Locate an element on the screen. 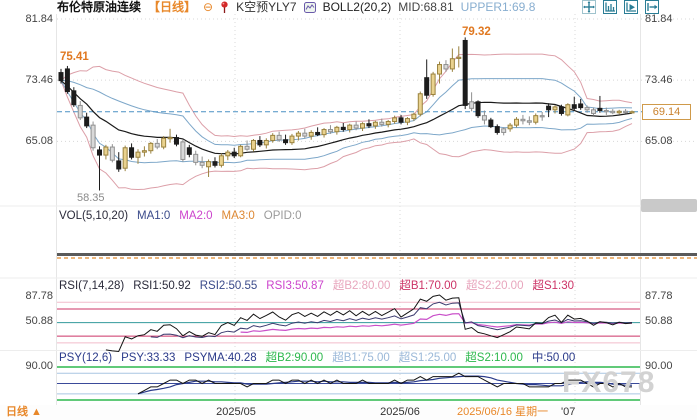 This screenshot has width=697, height=420. rsi-oversold2: 超S2:20.00 is located at coordinates (494, 286).